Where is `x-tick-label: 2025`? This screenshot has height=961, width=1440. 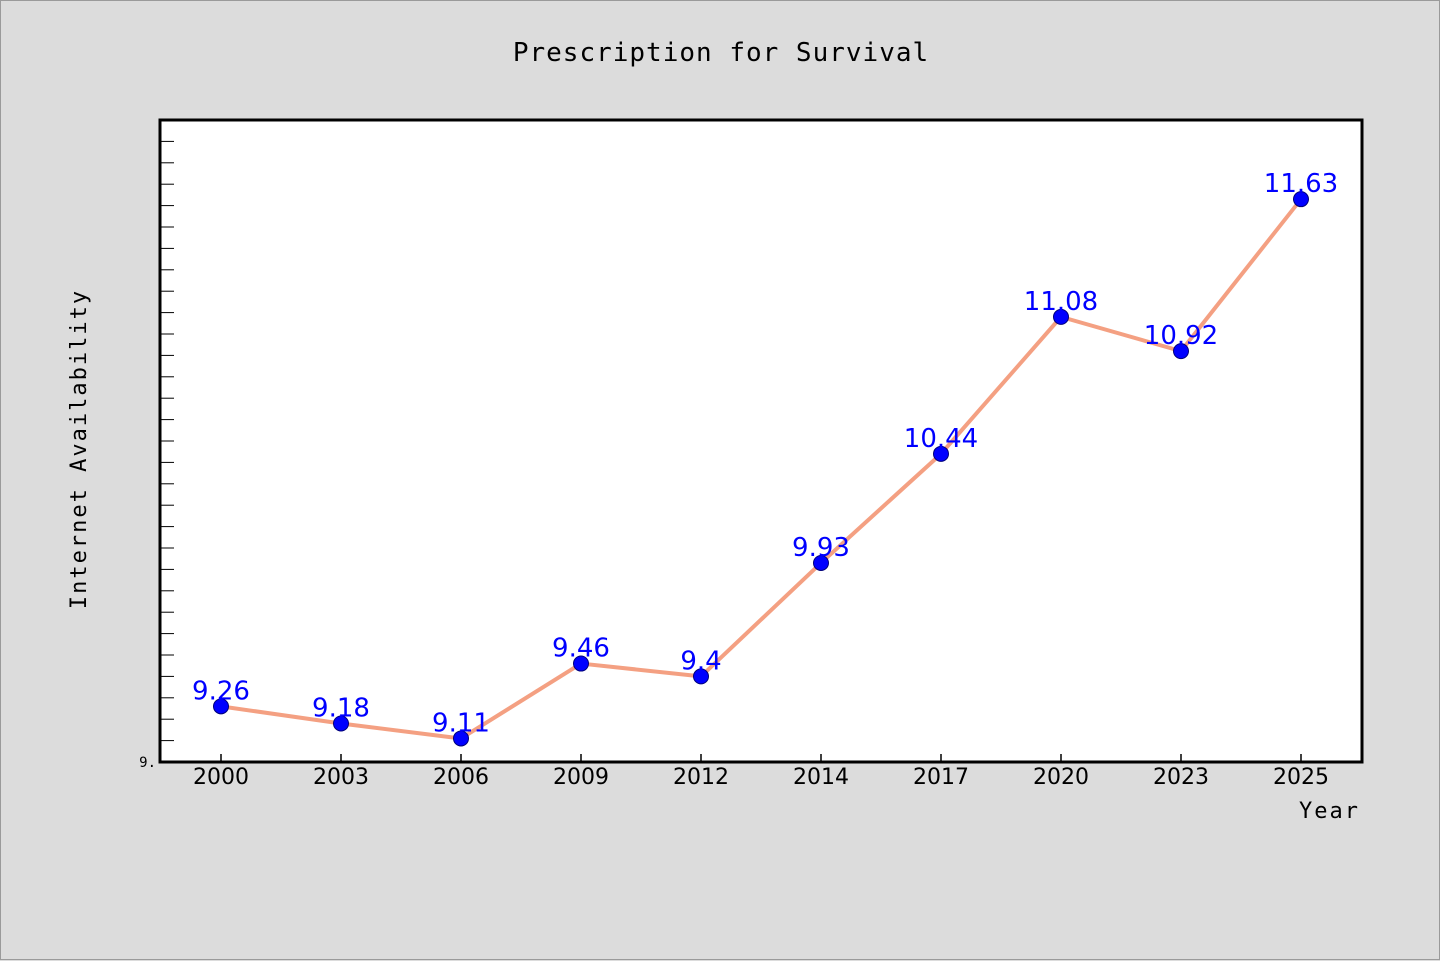 x-tick-label: 2025 is located at coordinates (1301, 777).